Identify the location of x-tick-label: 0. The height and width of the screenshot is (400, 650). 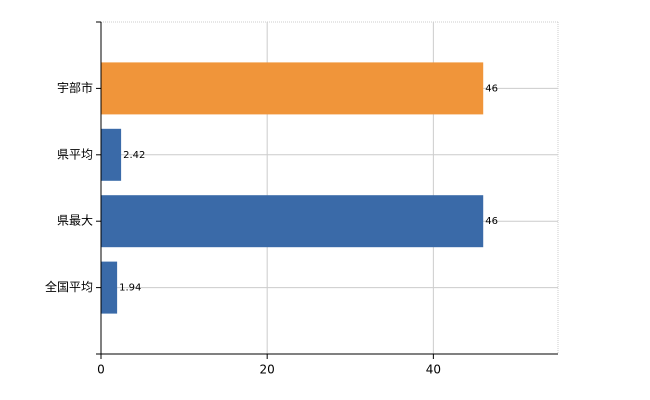
(101, 370).